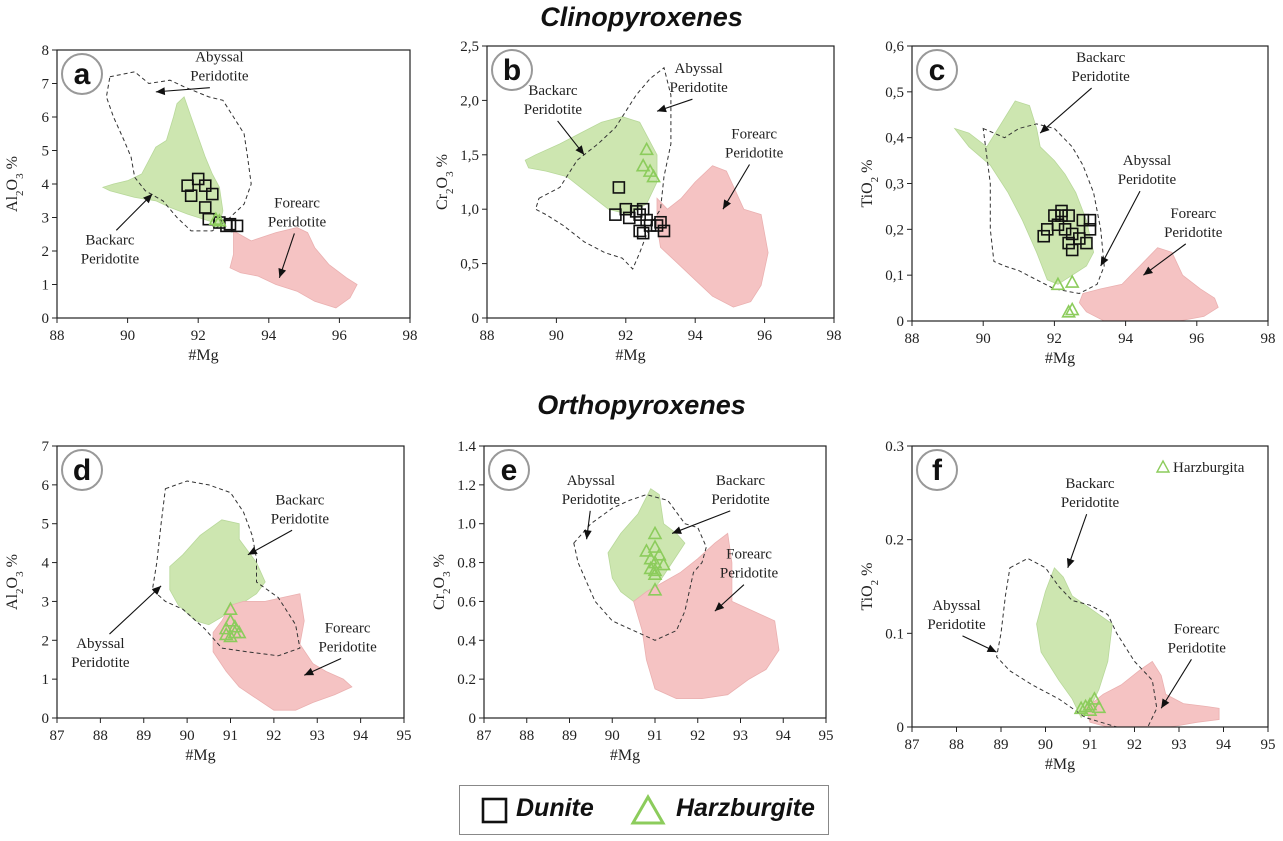 The image size is (1283, 841). I want to click on x-tick-label-d: 92, so click(273, 736).